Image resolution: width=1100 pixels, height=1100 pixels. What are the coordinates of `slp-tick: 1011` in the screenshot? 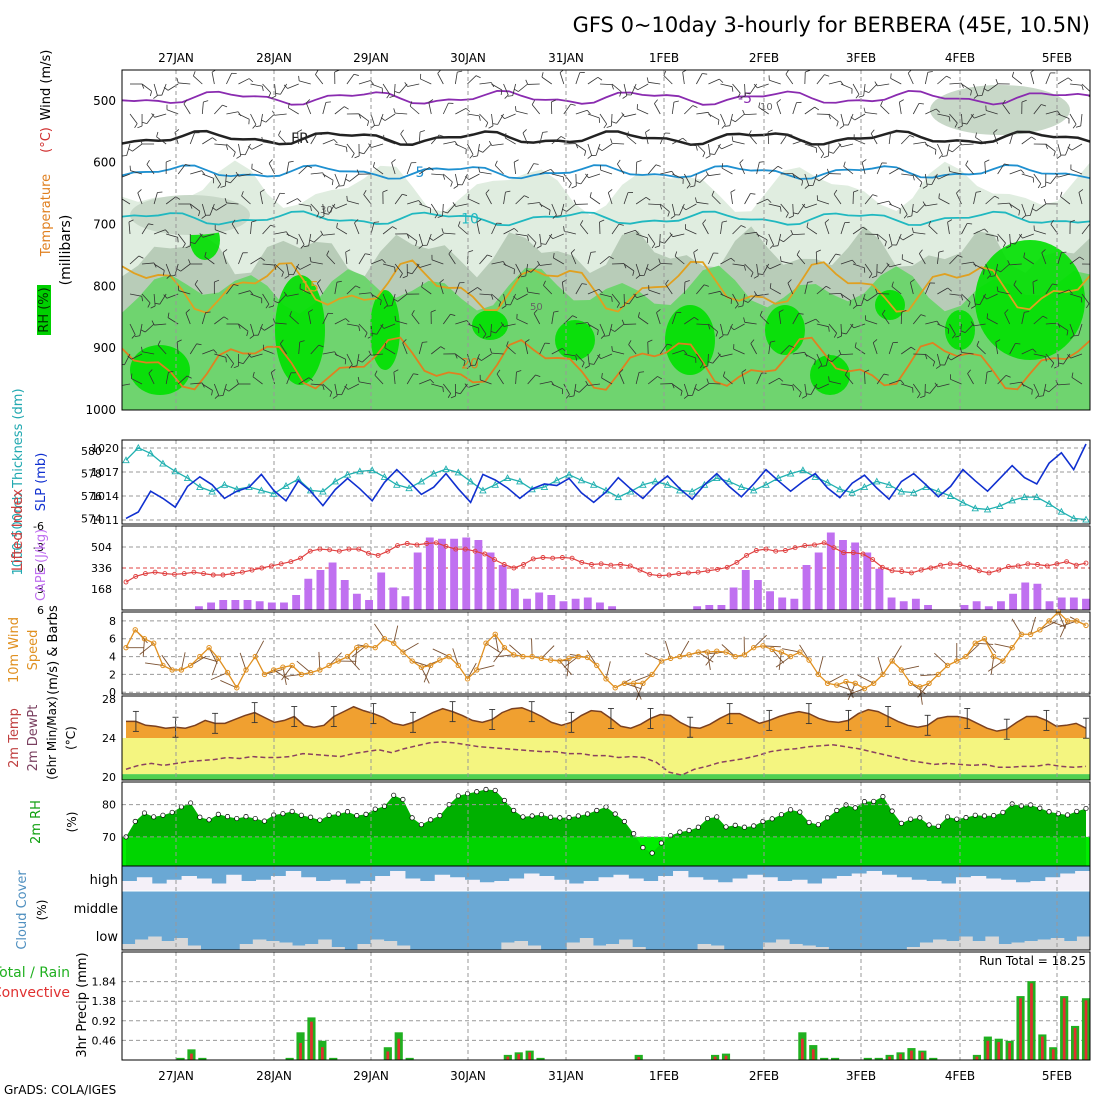 It's located at (105, 520).